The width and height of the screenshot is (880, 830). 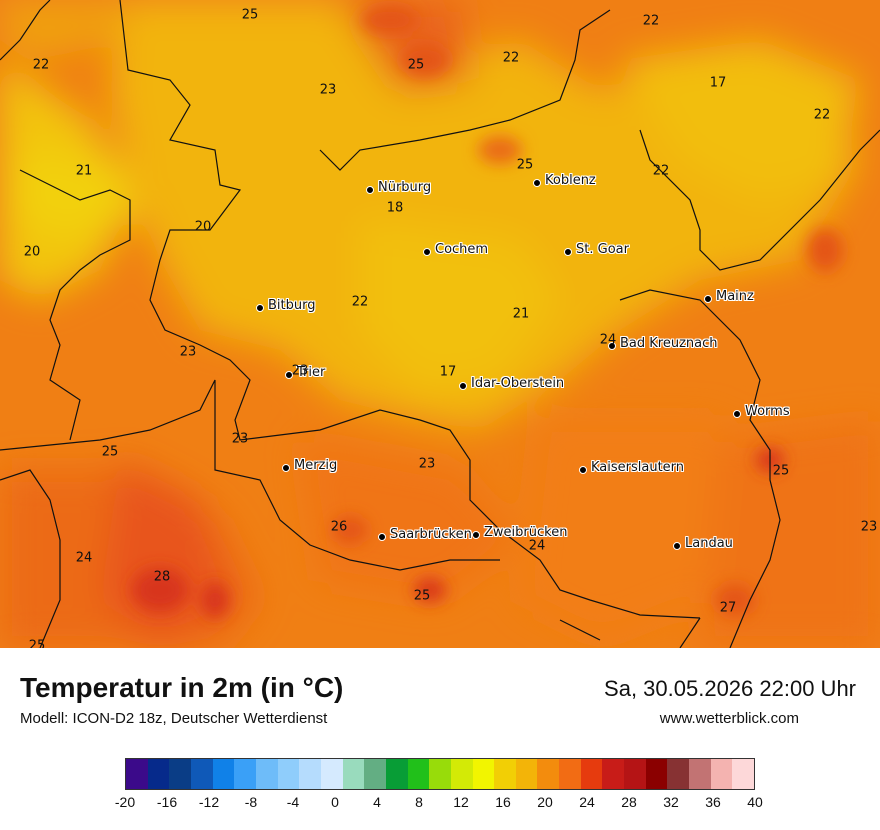 I want to click on temperature-value-label: 18, so click(x=395, y=208).